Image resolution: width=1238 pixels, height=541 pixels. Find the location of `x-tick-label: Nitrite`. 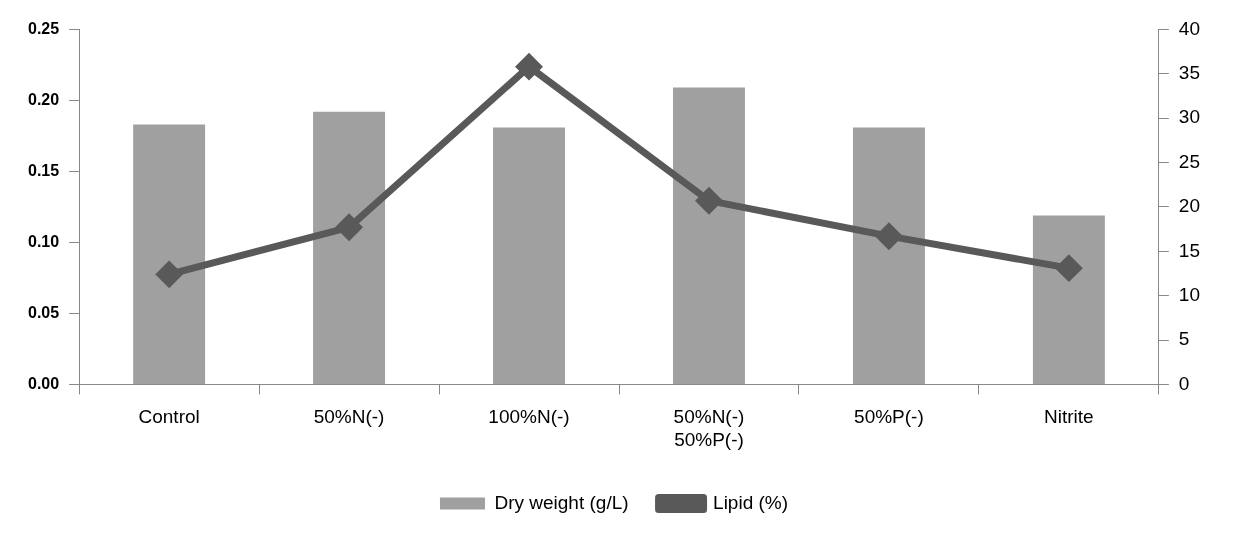

x-tick-label: Nitrite is located at coordinates (1069, 417).